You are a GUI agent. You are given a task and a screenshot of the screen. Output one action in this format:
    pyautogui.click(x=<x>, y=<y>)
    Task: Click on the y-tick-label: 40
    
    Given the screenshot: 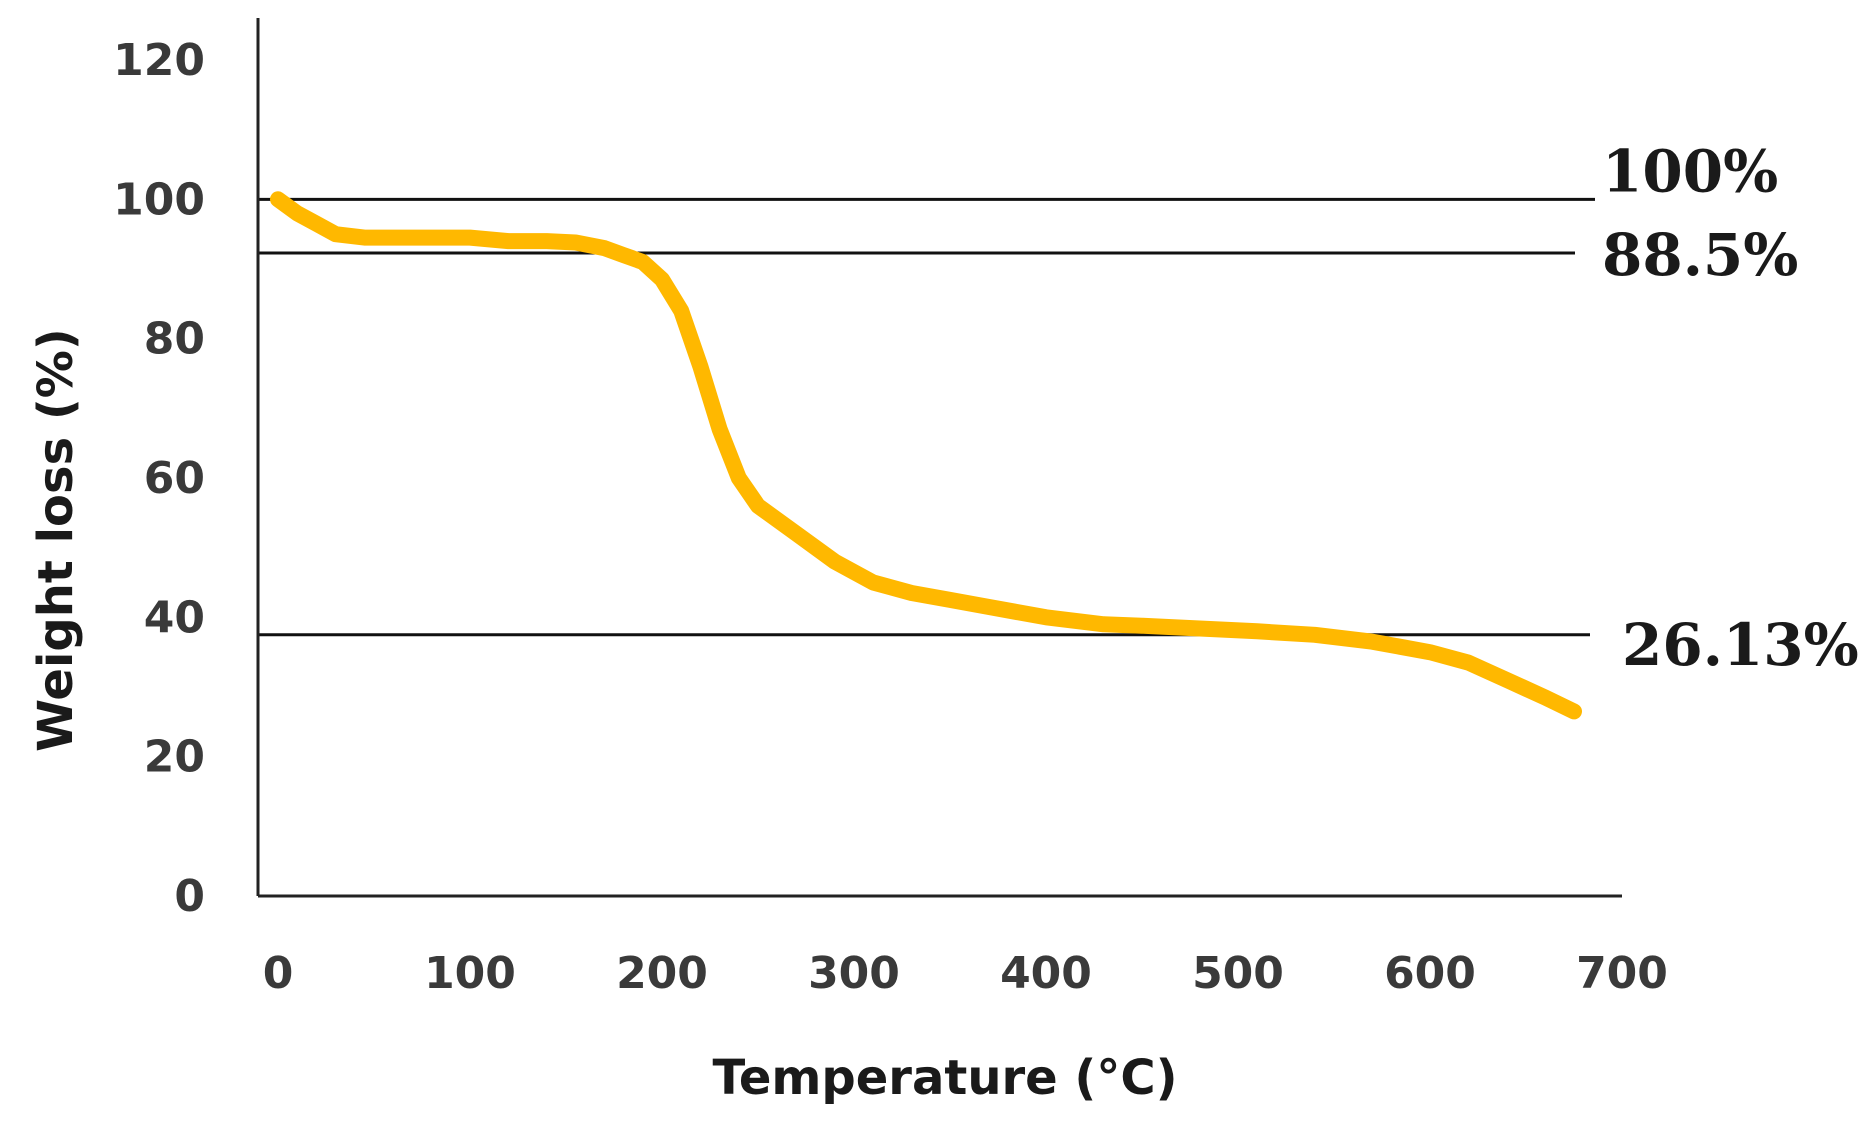 What is the action you would take?
    pyautogui.click(x=174, y=617)
    